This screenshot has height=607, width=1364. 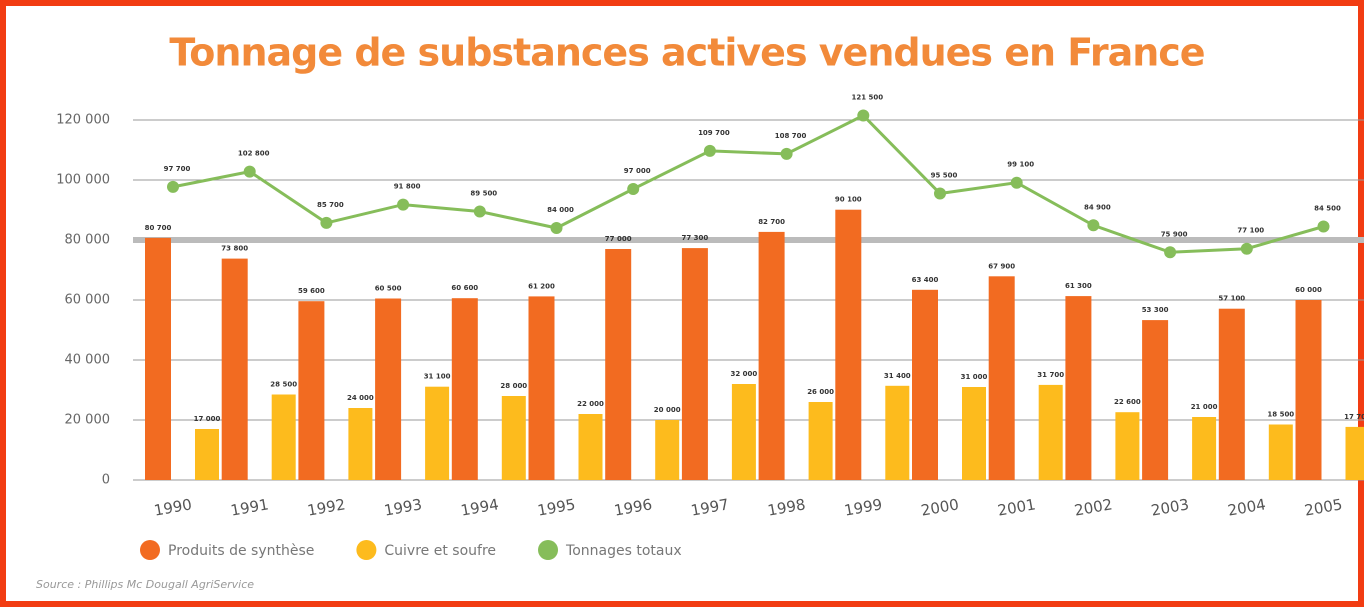 What do you see at coordinates (863, 507) in the screenshot?
I see `x-tick-label: 1999` at bounding box center [863, 507].